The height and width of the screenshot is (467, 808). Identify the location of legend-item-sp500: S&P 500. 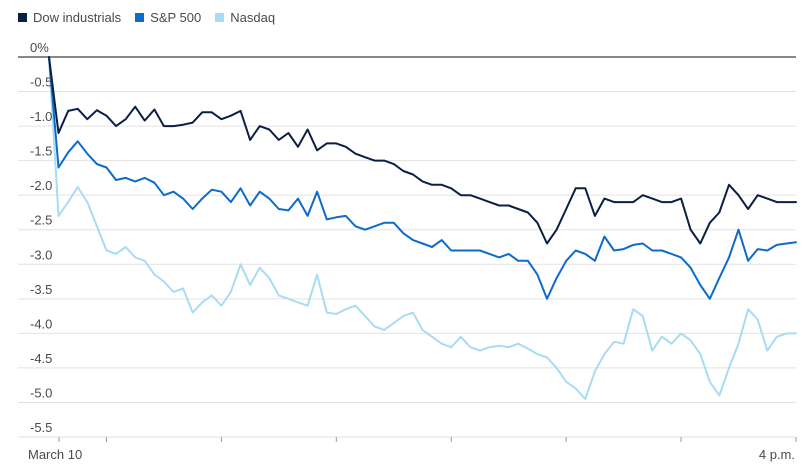
(168, 17).